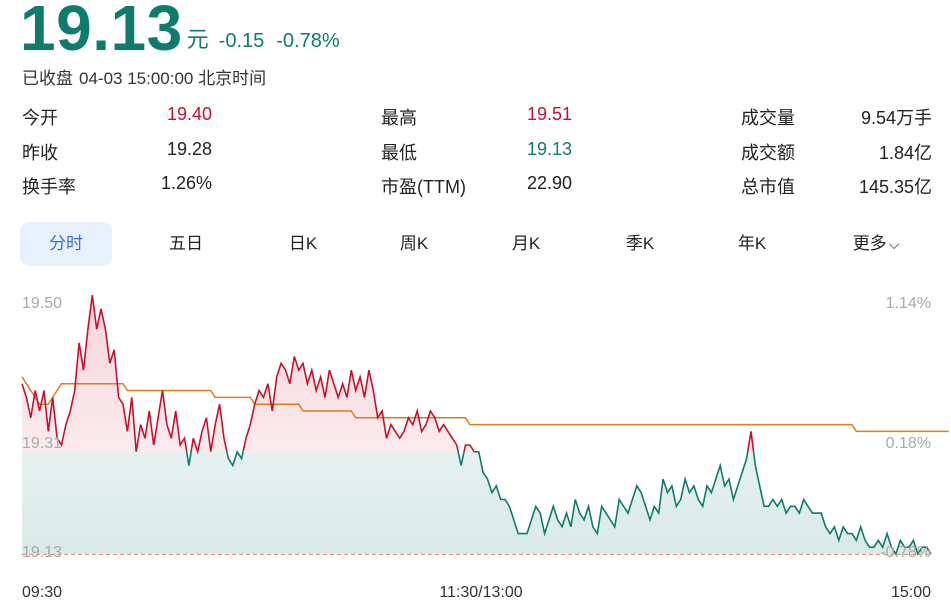  Describe the element at coordinates (186, 183) in the screenshot. I see `stat-value: 1.26%` at that location.